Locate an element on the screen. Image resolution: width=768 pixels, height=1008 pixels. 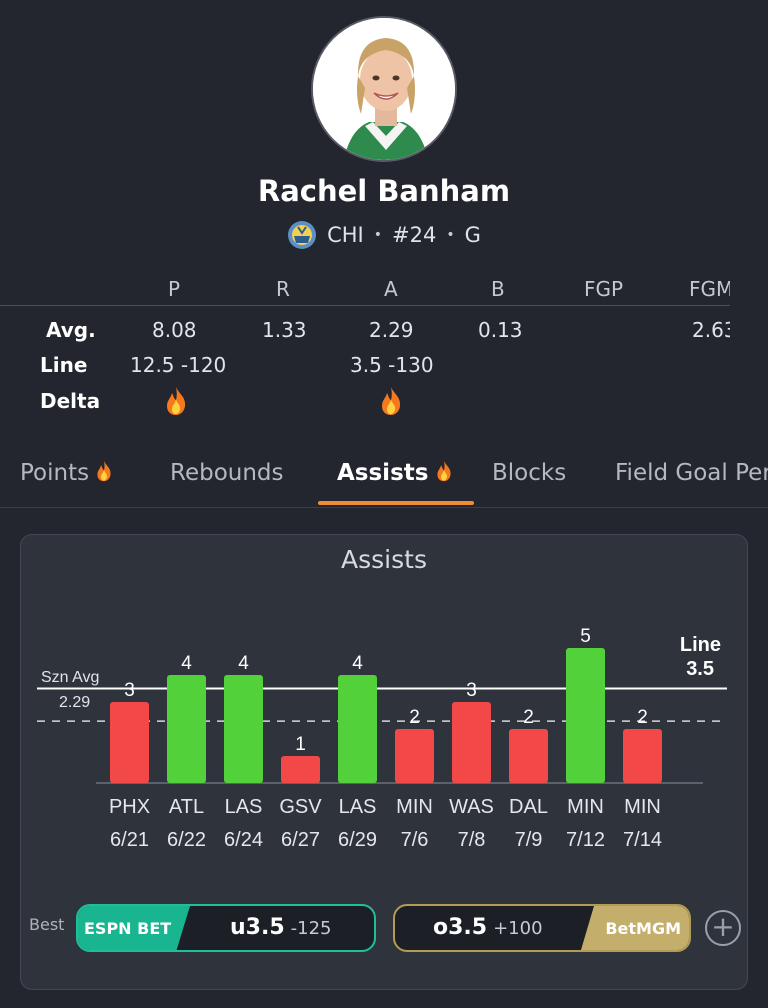
tab-assists-label: Assists is located at coordinates (383, 473).